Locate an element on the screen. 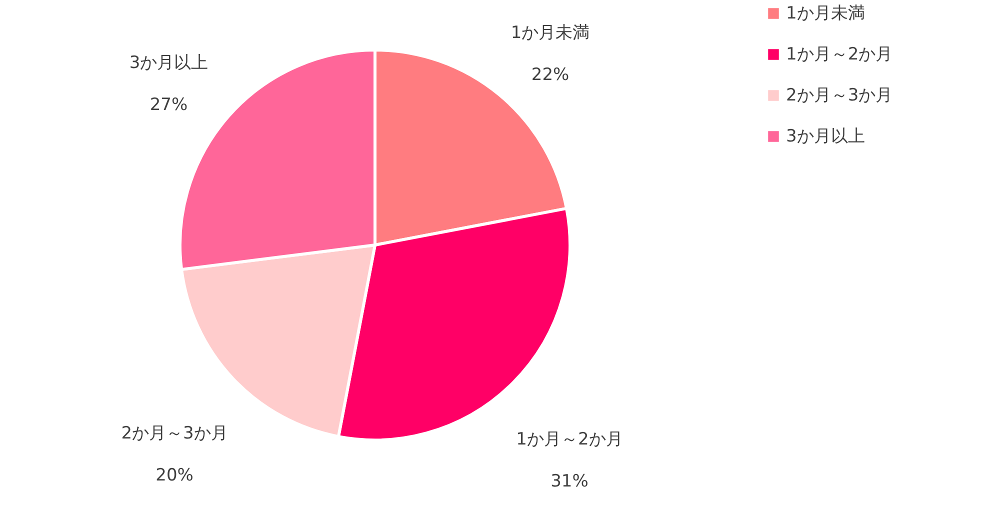 The width and height of the screenshot is (1000, 507). slice-label: 1か月未満 is located at coordinates (550, 33).